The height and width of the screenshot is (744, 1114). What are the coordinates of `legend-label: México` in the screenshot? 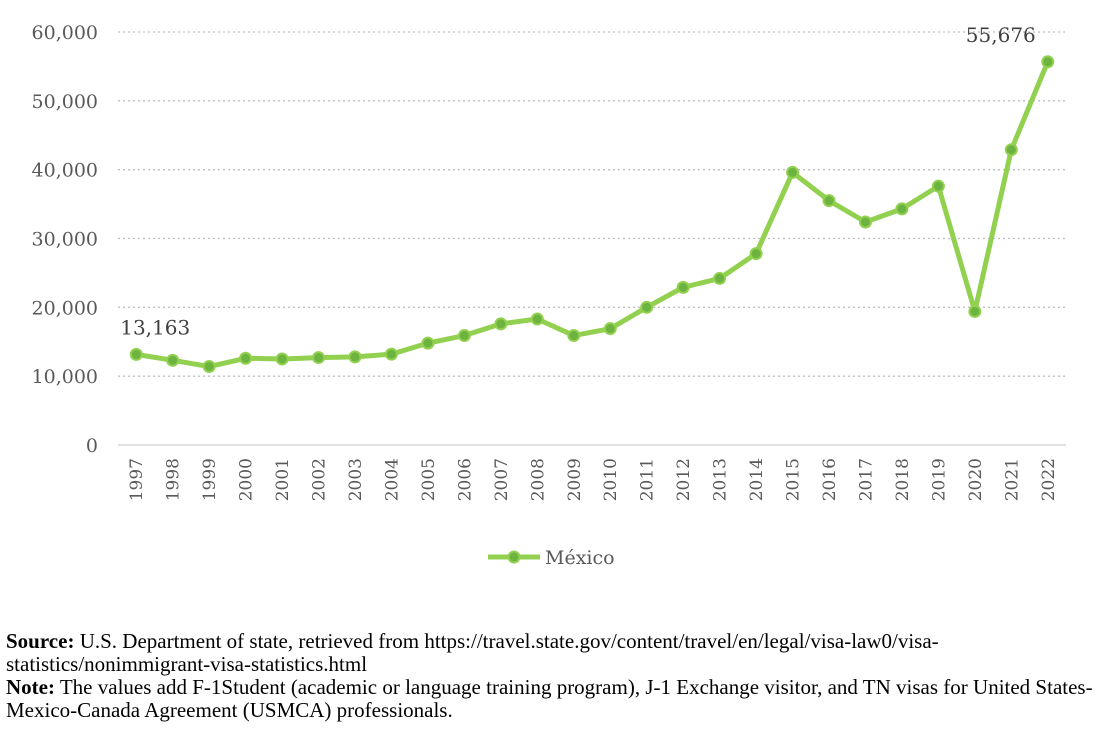 It's located at (580, 558).